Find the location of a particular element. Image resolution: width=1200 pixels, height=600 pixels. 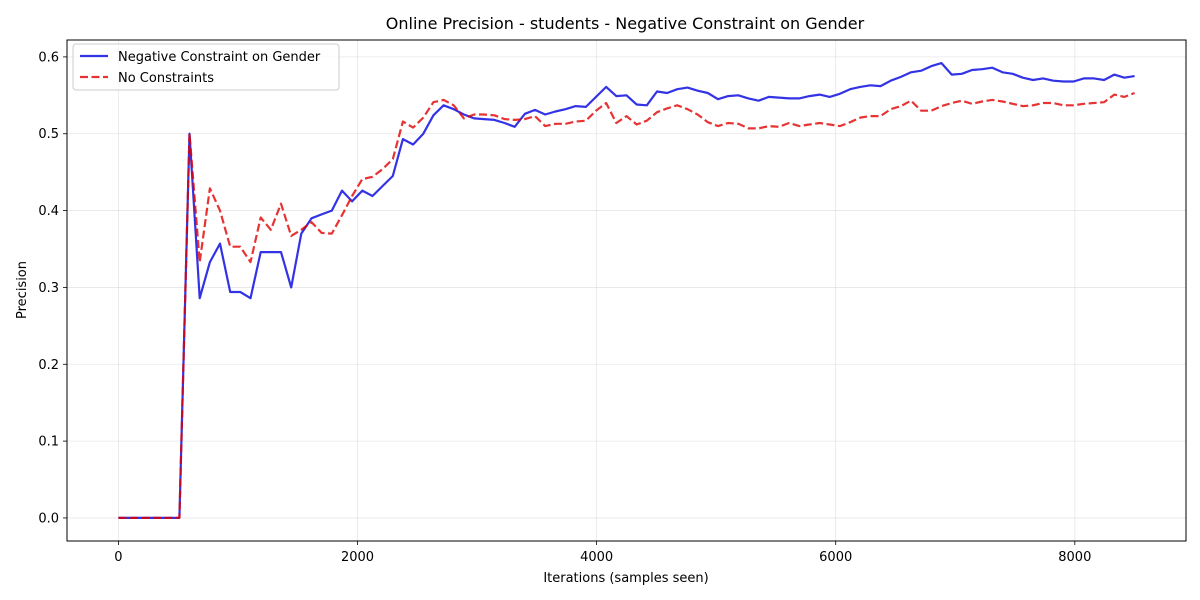

legend-box is located at coordinates (206, 67).